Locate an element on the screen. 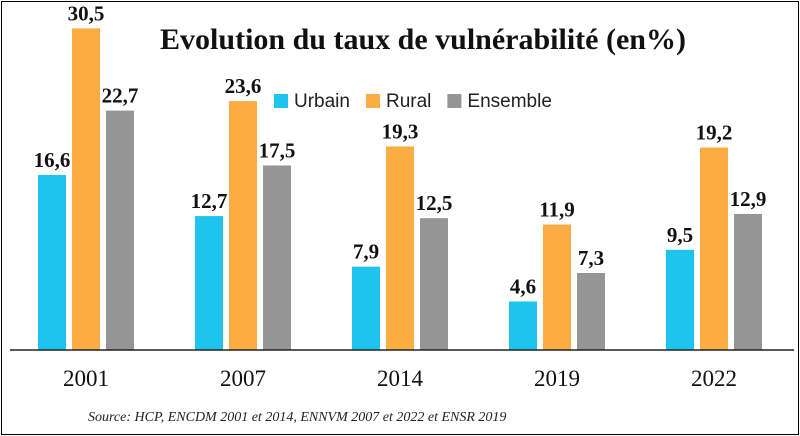  data-label-urbain-2019: 4,6 is located at coordinates (523, 286).